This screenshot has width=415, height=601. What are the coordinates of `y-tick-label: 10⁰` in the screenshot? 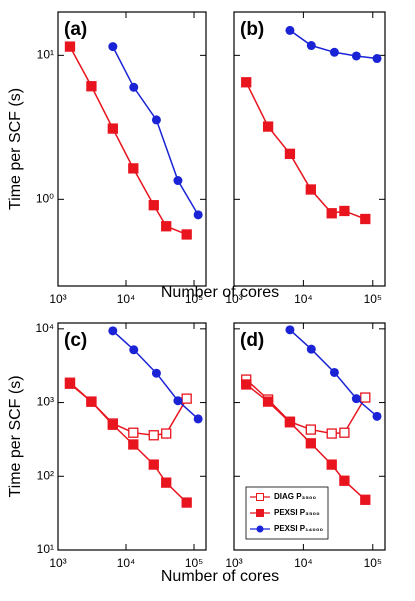 It's located at (45, 198).